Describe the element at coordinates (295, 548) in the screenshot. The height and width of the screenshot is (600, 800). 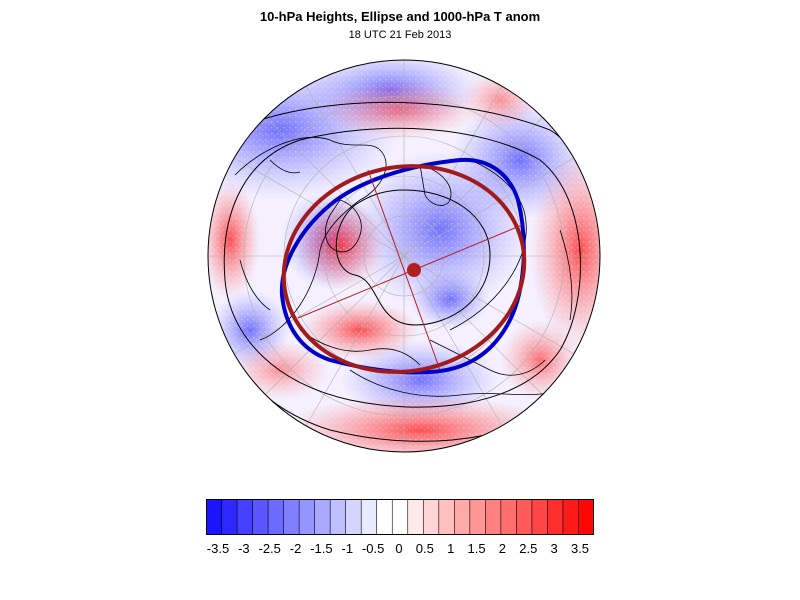
I see `colorbar-tick-label: -2` at that location.